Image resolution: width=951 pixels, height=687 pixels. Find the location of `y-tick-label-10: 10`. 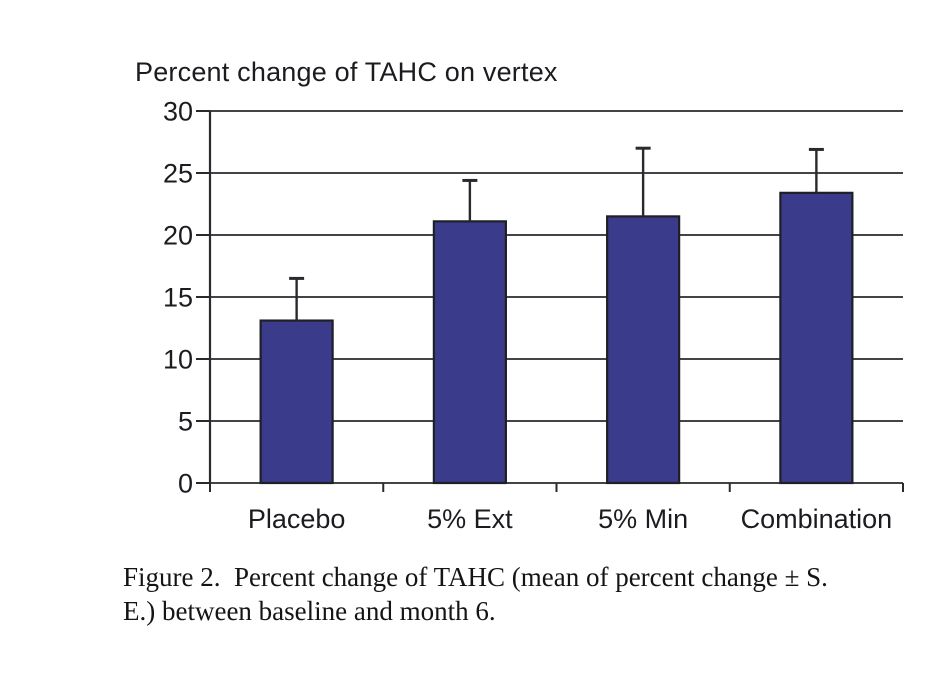

y-tick-label-10: 10 is located at coordinates (178, 360).